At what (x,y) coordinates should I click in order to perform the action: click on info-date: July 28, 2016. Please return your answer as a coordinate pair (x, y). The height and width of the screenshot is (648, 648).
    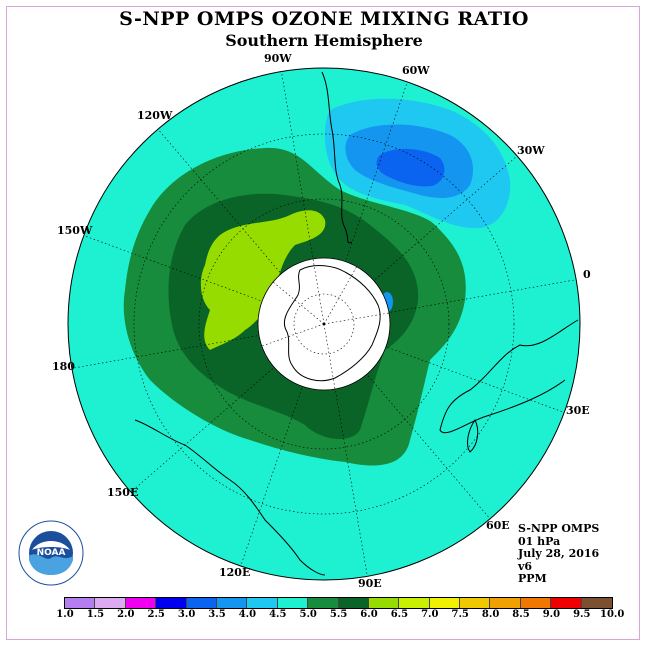
    Looking at the image, I should click on (559, 553).